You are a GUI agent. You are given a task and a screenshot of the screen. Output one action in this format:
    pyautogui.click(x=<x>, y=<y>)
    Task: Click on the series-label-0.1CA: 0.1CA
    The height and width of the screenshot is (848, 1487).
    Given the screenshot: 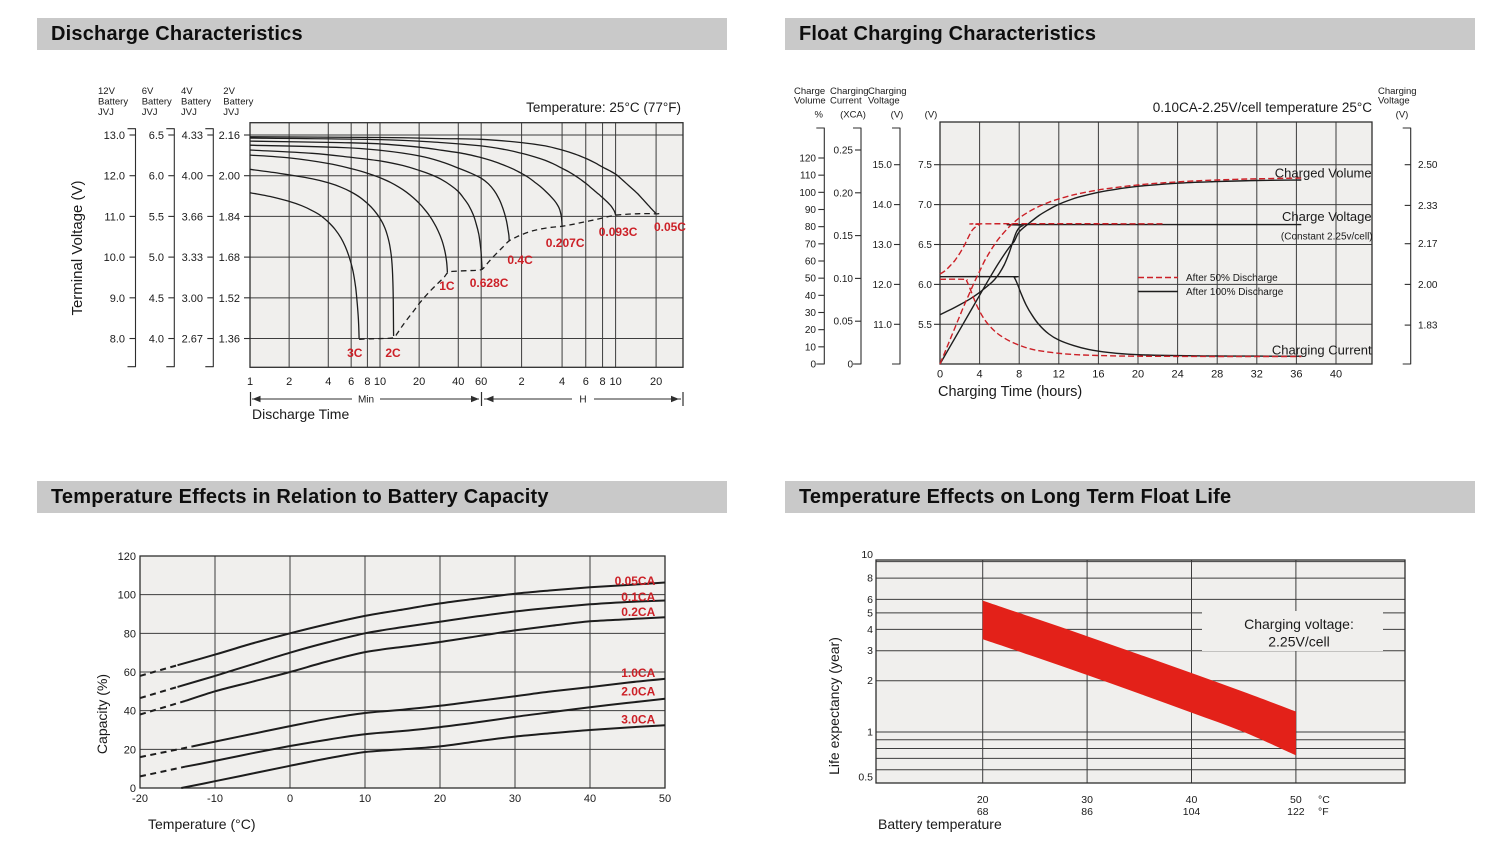 What is the action you would take?
    pyautogui.click(x=638, y=597)
    